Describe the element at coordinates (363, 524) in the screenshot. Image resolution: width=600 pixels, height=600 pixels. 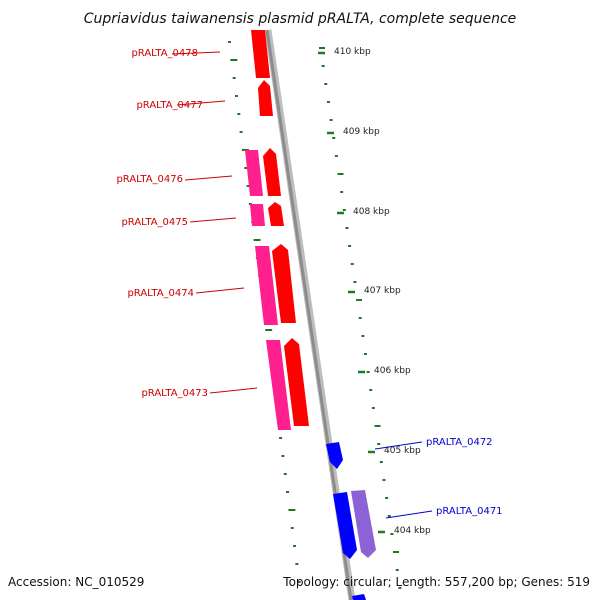
I see `gene-feature-pRALTA_0471-pair` at that location.